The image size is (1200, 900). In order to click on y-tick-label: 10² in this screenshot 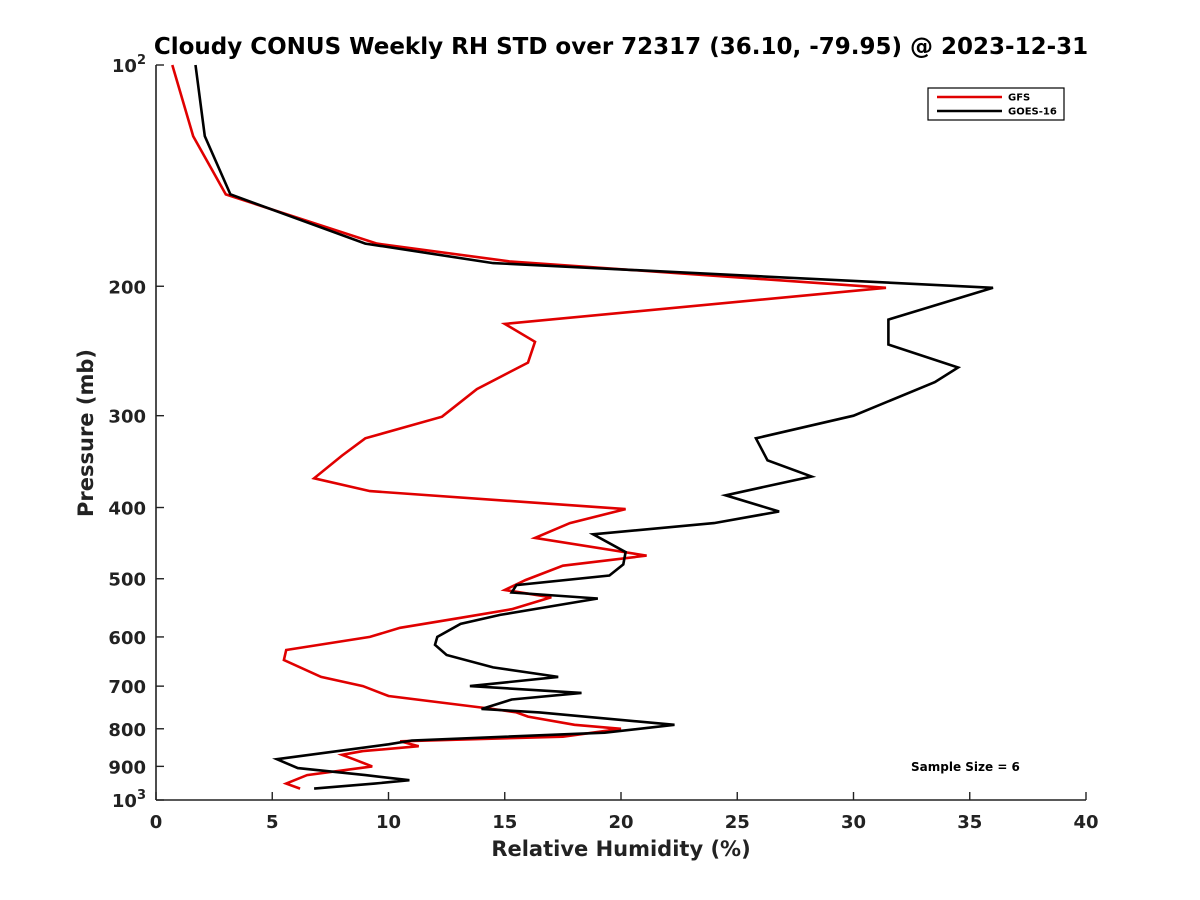, I will do `click(129, 65)`.